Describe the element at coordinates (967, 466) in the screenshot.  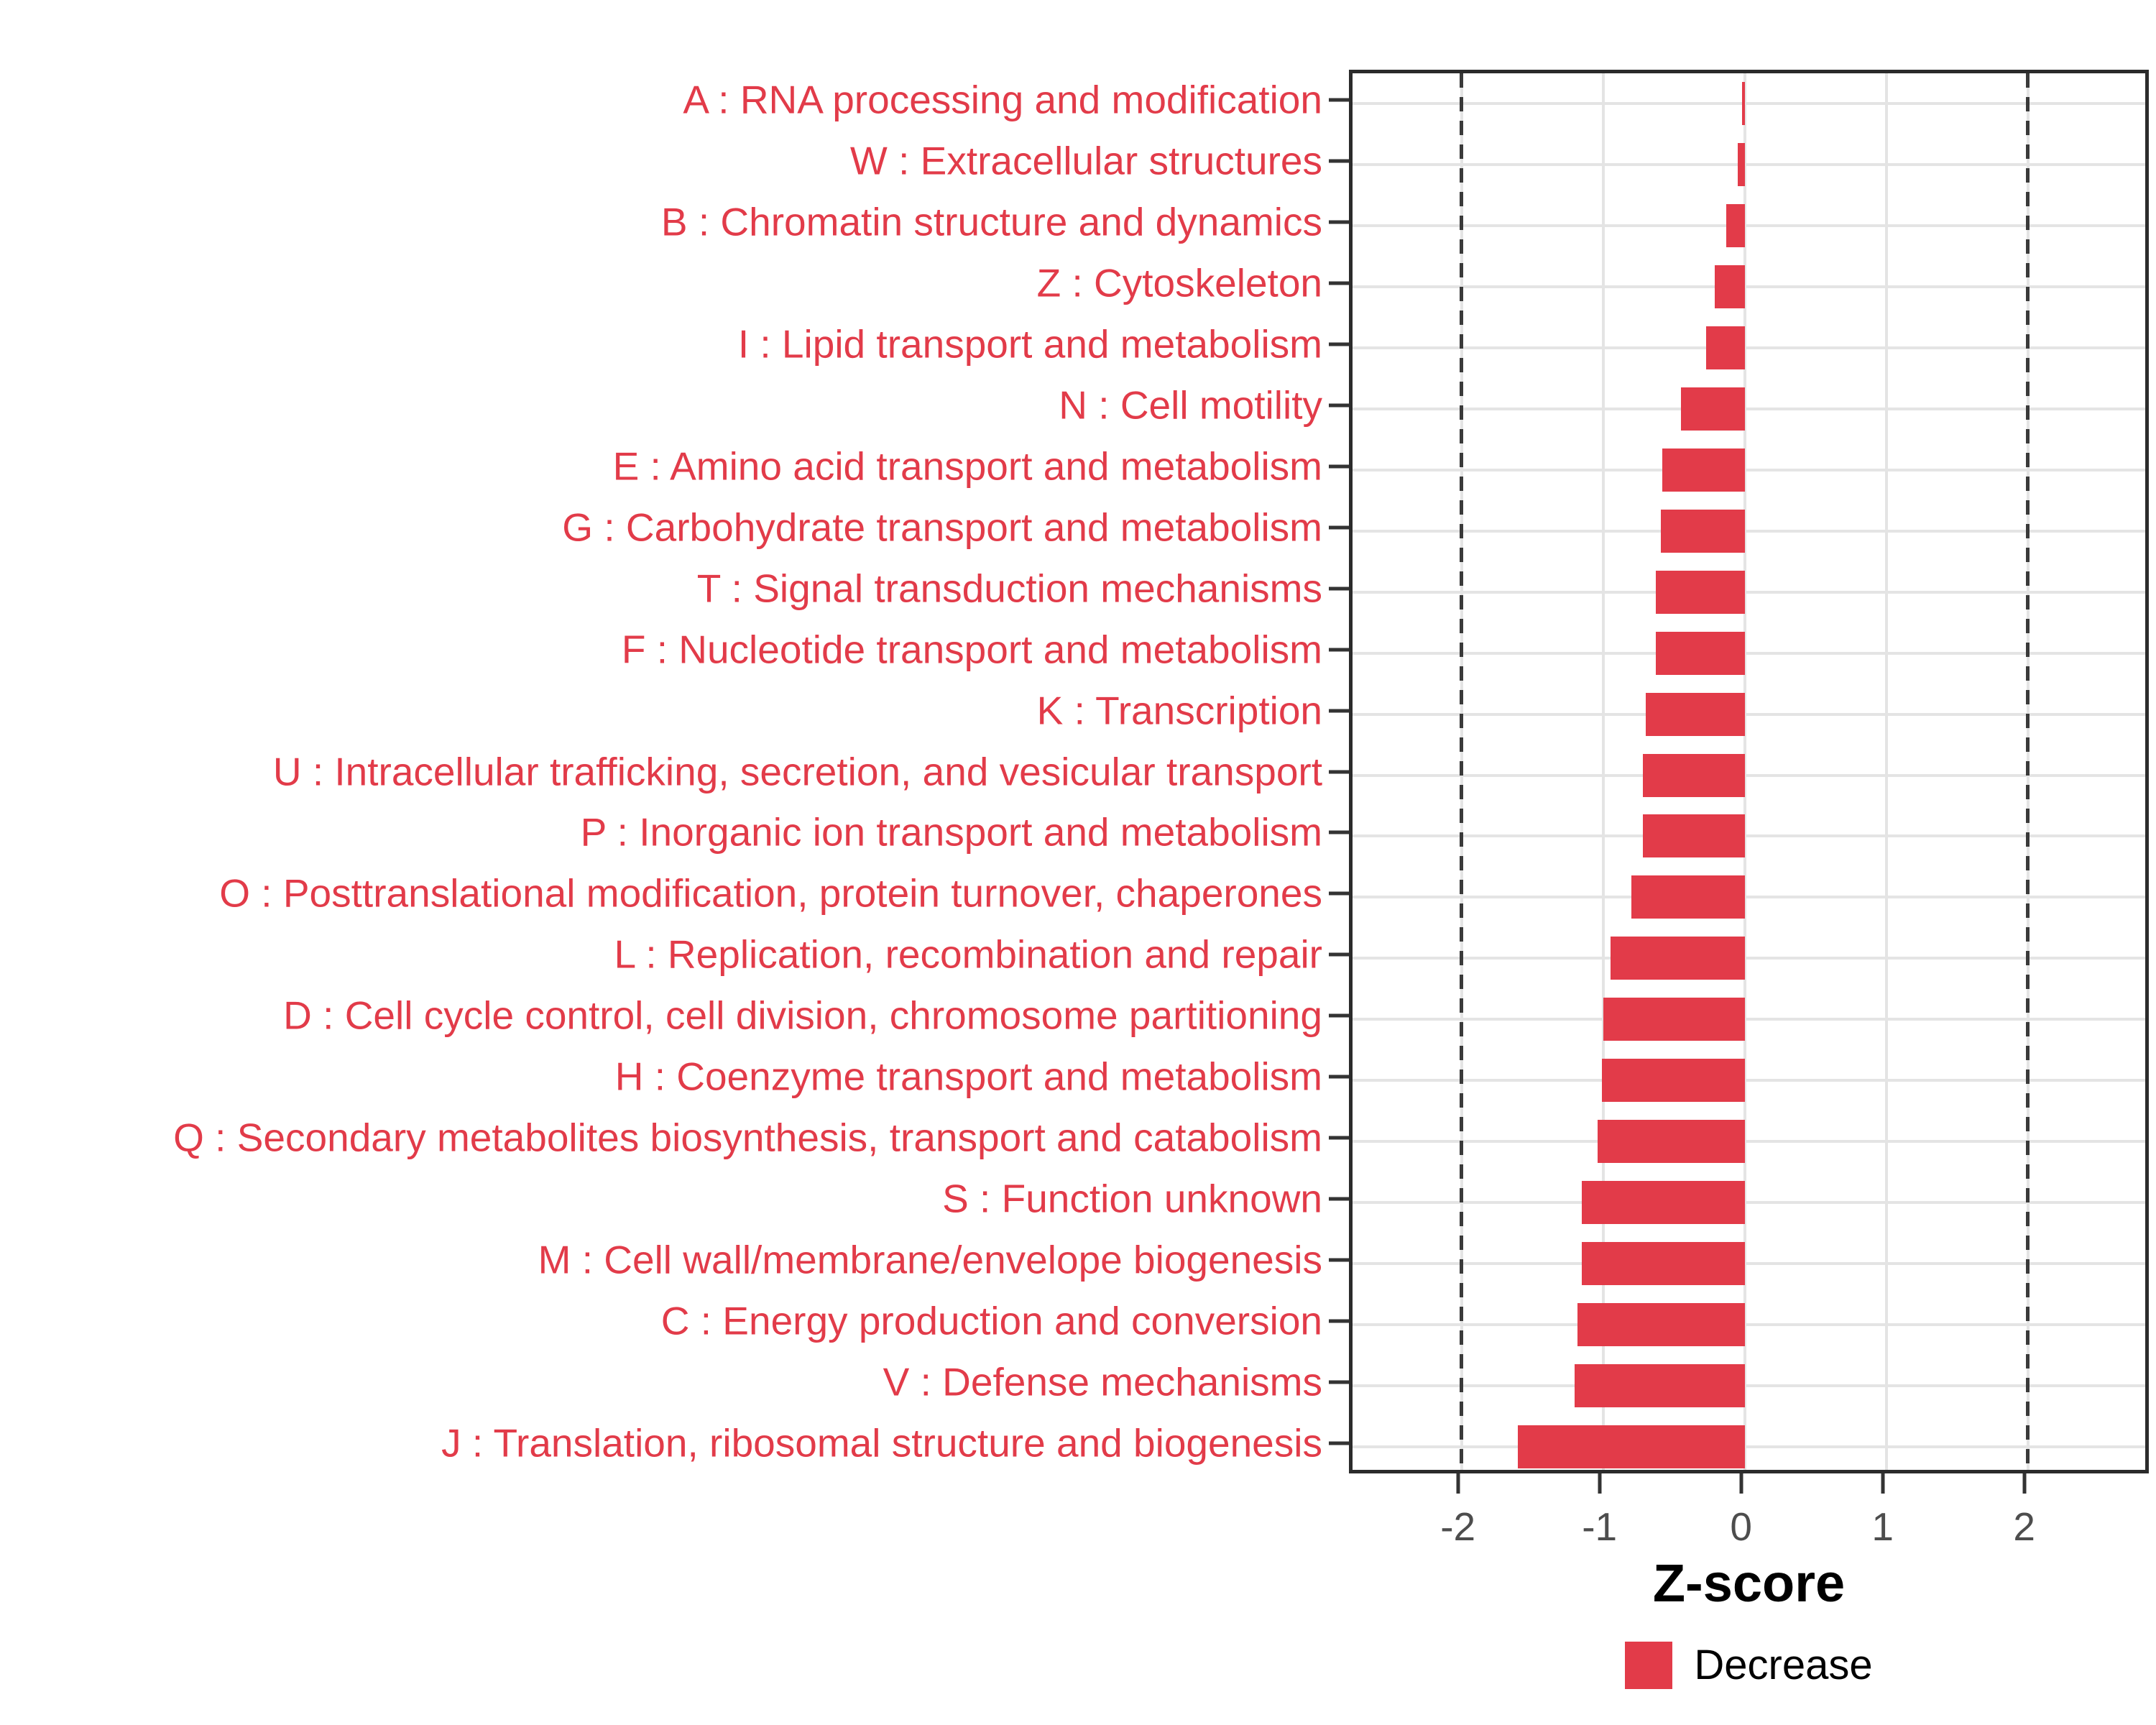
I see `y-axis-label-e: E : Amino acid transport and metabolism` at that location.